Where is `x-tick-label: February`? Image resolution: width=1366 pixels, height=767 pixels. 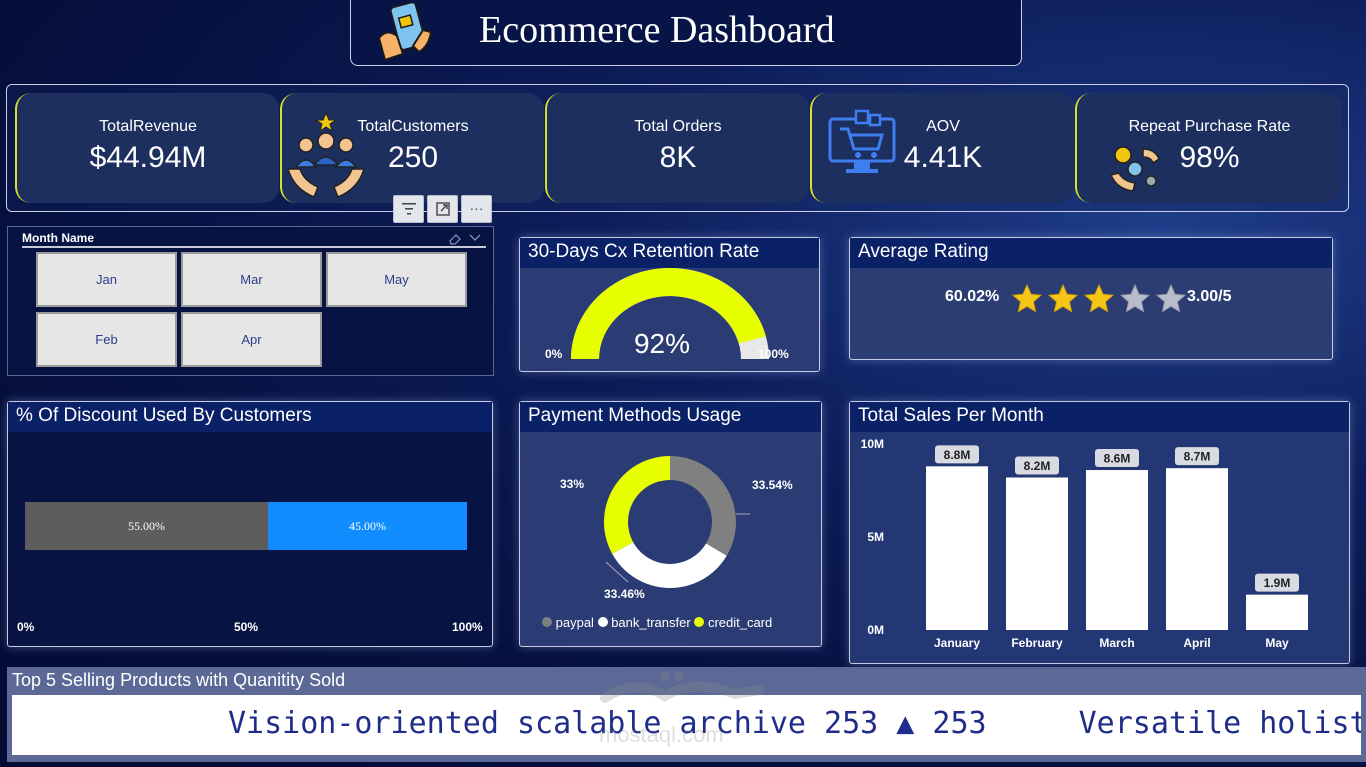 x-tick-label: February is located at coordinates (1037, 643).